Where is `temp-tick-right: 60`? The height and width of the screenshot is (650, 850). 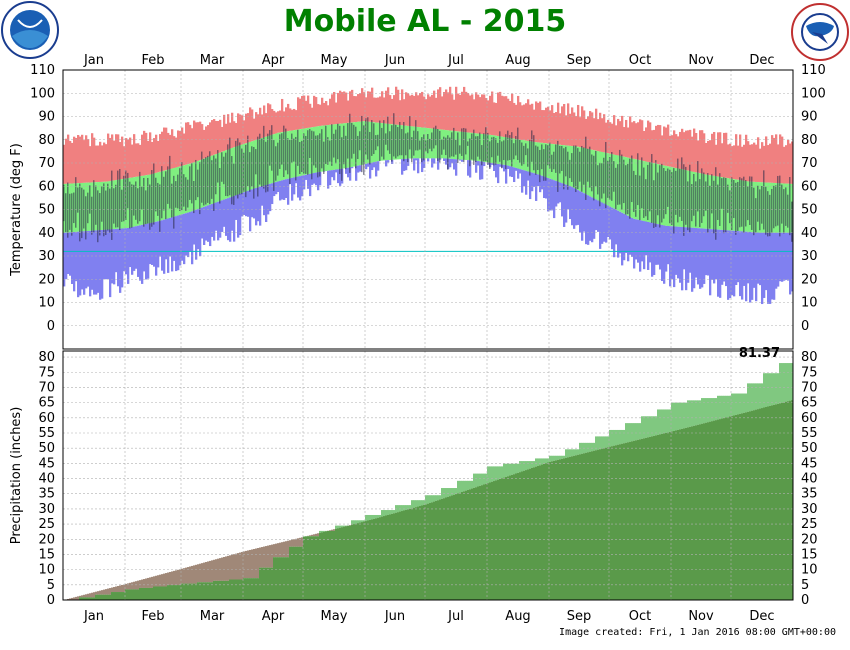
temp-tick-right: 60 is located at coordinates (809, 186).